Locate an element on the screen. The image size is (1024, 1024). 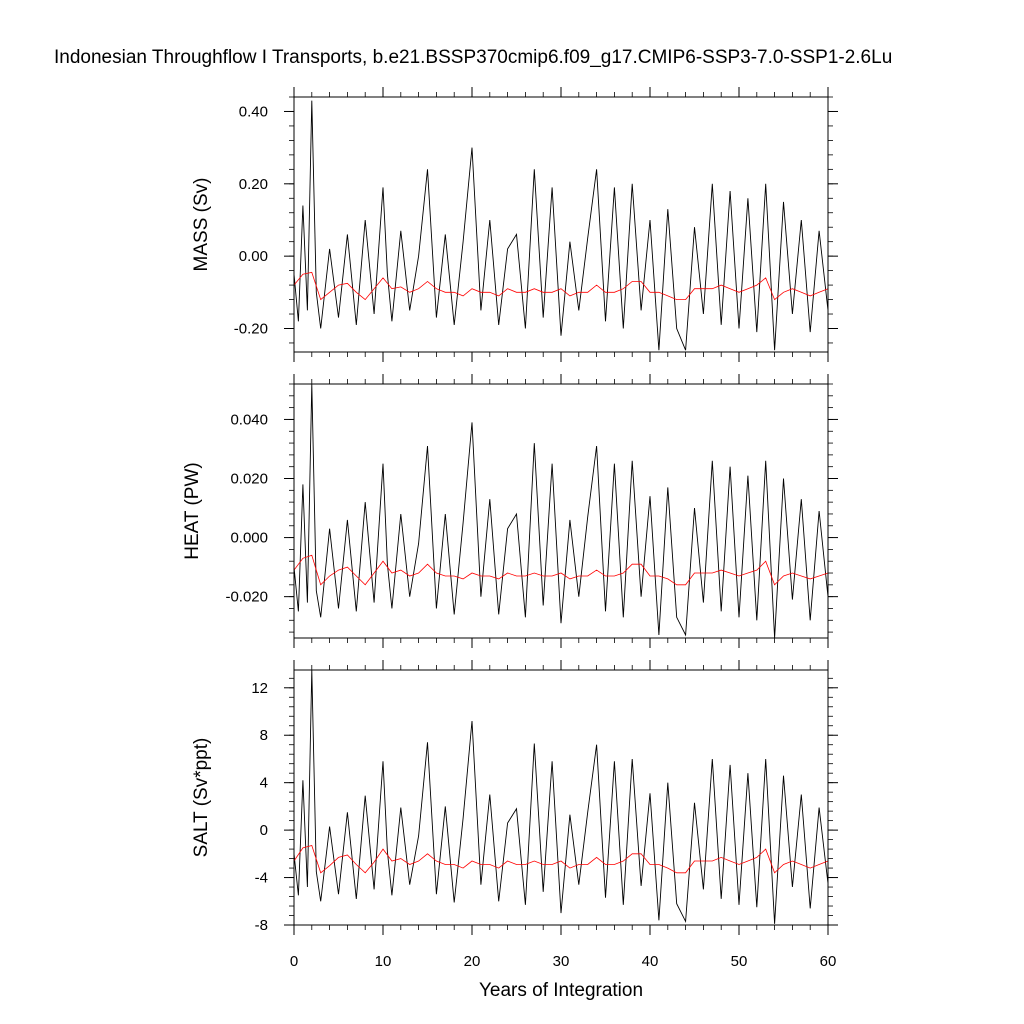
y-tick-label: 0 is located at coordinates (264, 830).